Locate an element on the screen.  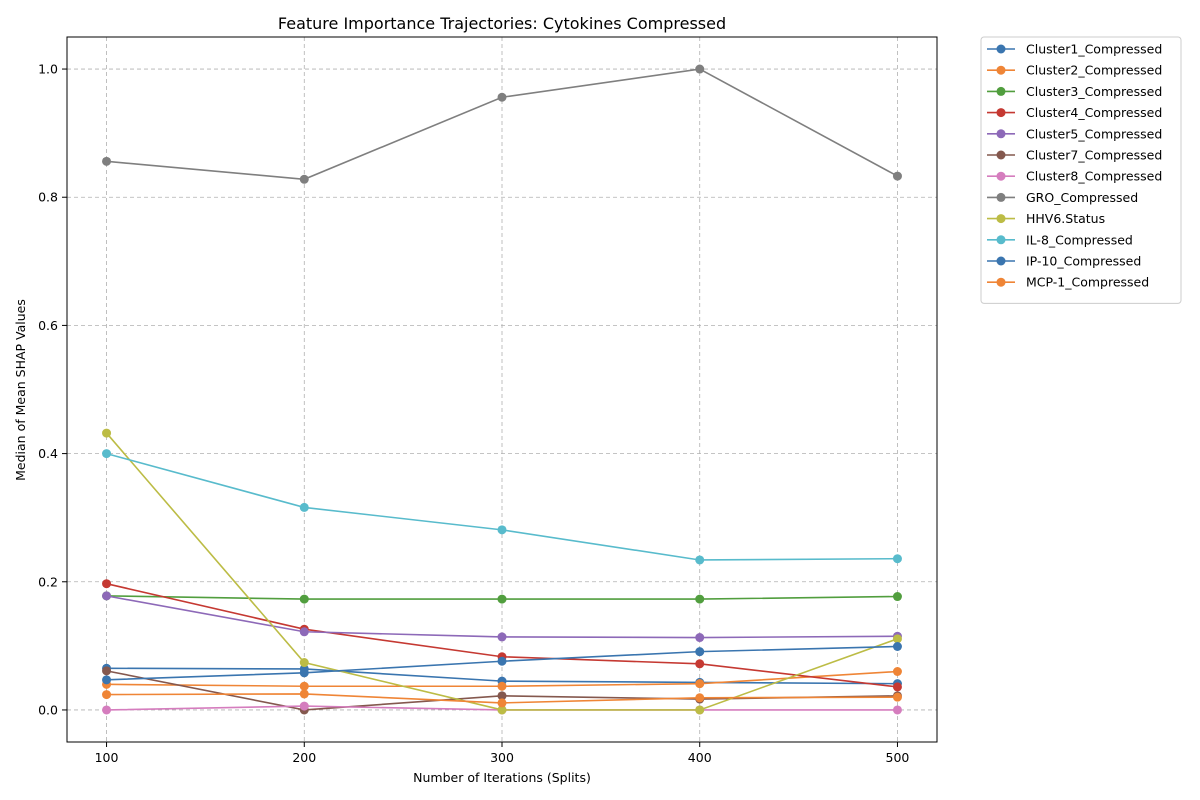
x-axis-label: Number of Iterations (Splits) is located at coordinates (502, 777).